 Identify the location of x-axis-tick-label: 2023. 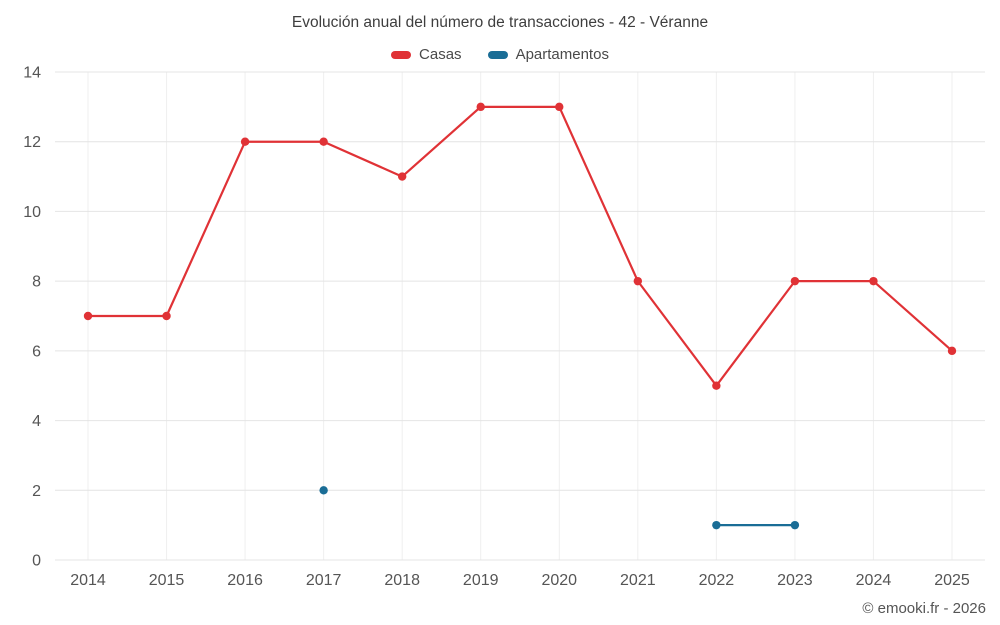
(795, 580).